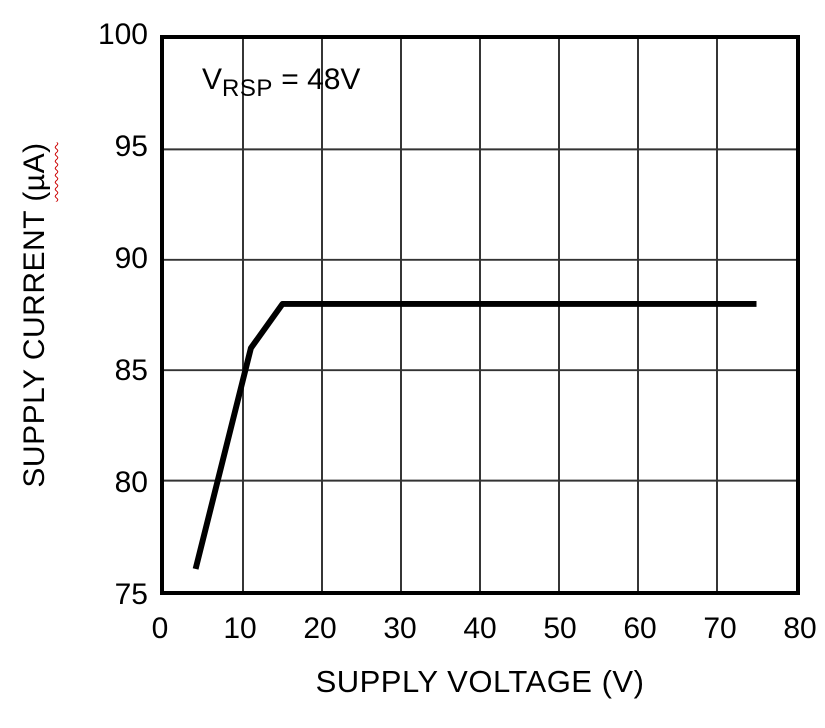 This screenshot has height=728, width=825. Describe the element at coordinates (720, 628) in the screenshot. I see `x-tick-label: 70` at that location.